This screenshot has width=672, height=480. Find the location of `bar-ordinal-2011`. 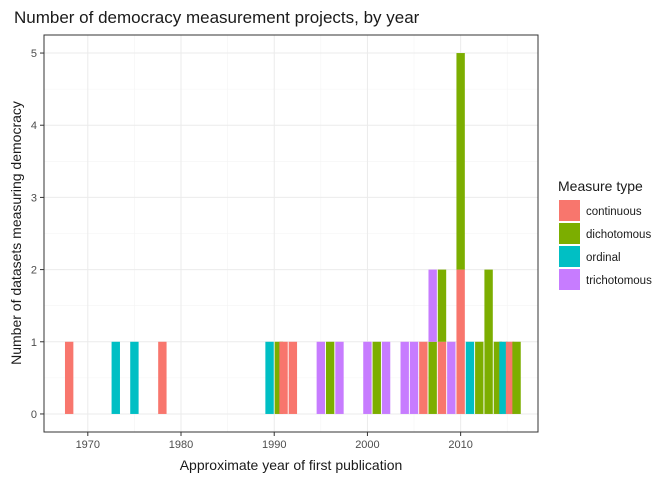

bar-ordinal-2011 is located at coordinates (470, 377).